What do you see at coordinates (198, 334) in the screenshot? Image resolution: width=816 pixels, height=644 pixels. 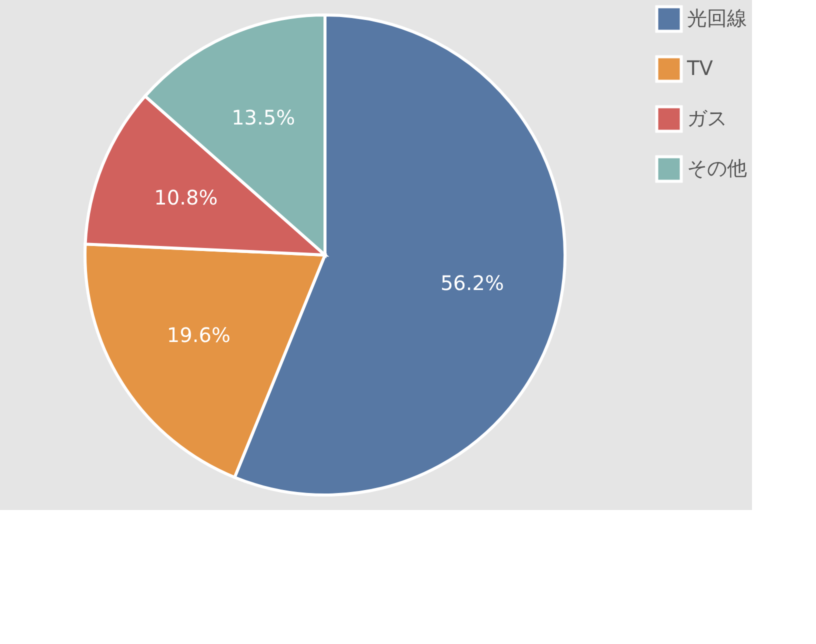 I see `data-label: 19.6%` at bounding box center [198, 334].